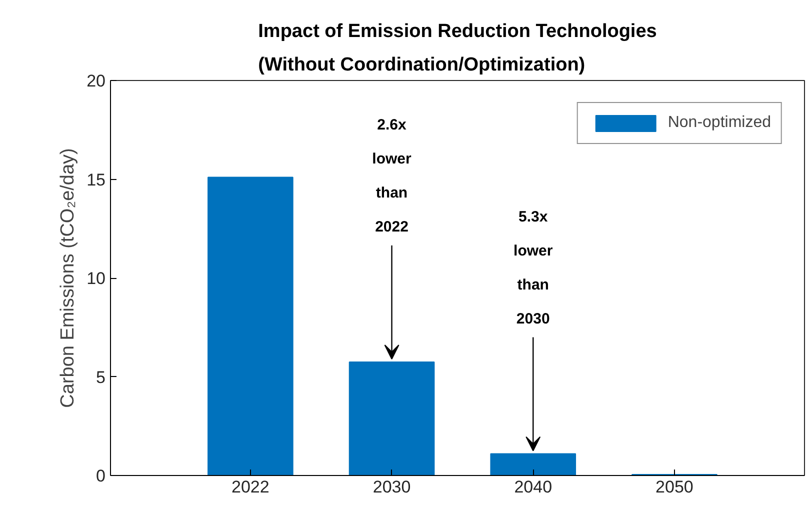  I want to click on y-tick-label: 5, so click(101, 377).